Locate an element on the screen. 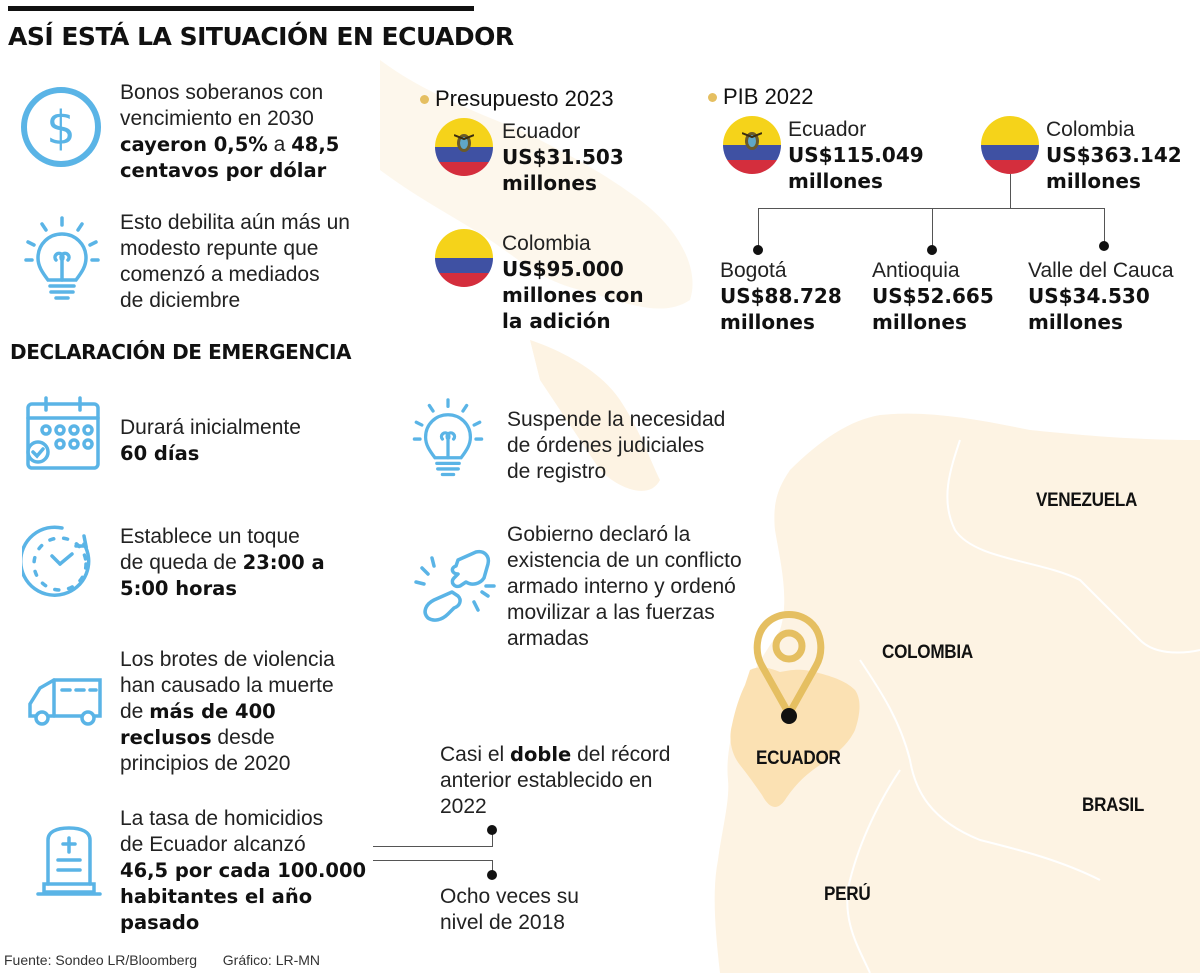  header-rule is located at coordinates (241, 8).